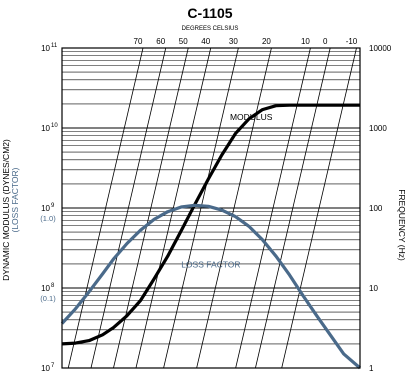 The height and width of the screenshot is (373, 406). Describe the element at coordinates (138, 41) in the screenshot. I see `temperature-tick-label: 70` at that location.